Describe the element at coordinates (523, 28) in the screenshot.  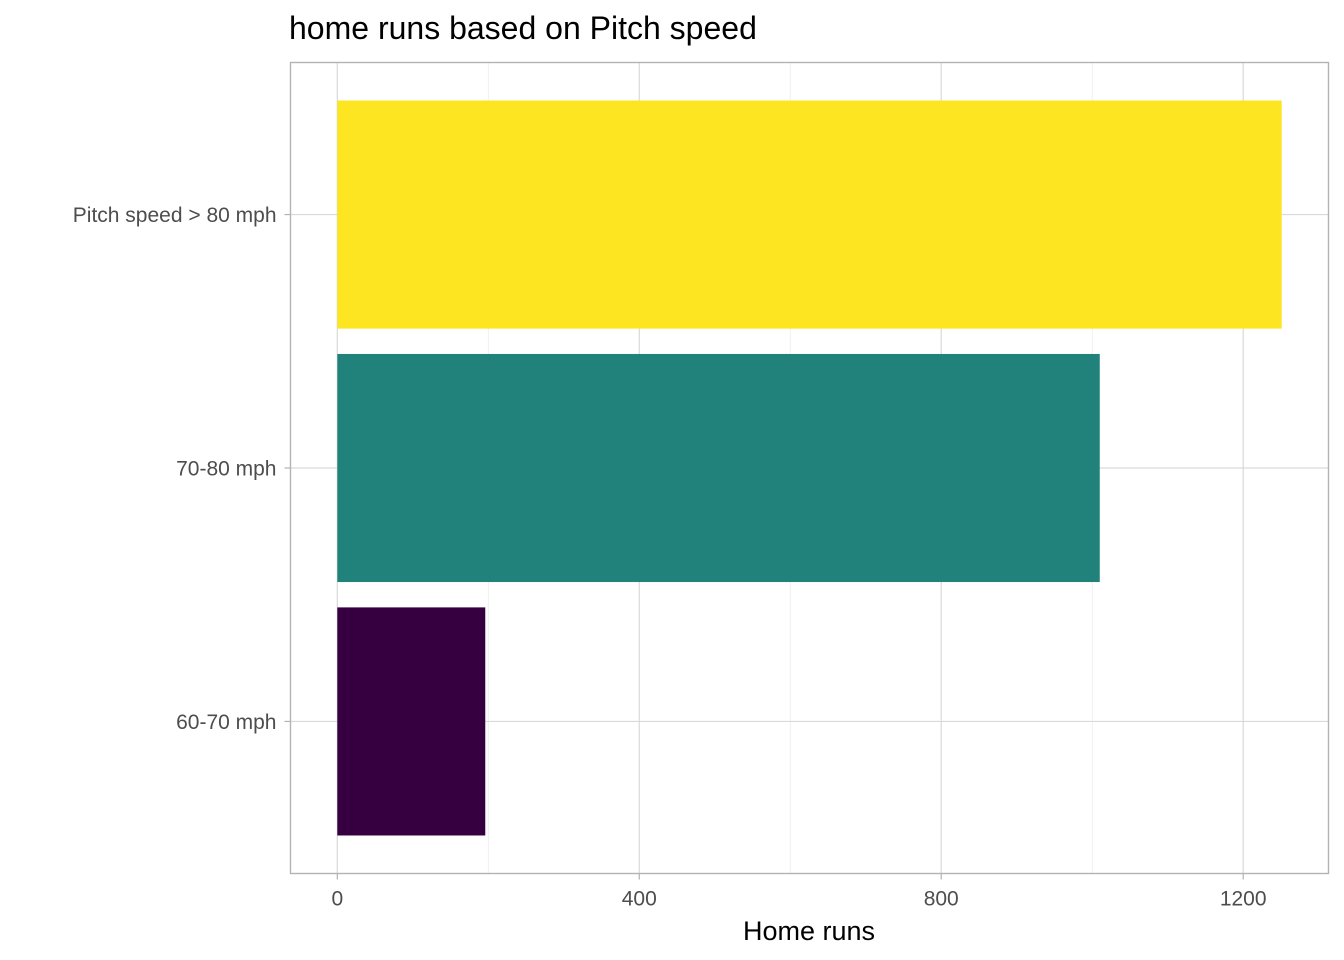
I see `chart-title: home runs based on Pitch speed` at that location.